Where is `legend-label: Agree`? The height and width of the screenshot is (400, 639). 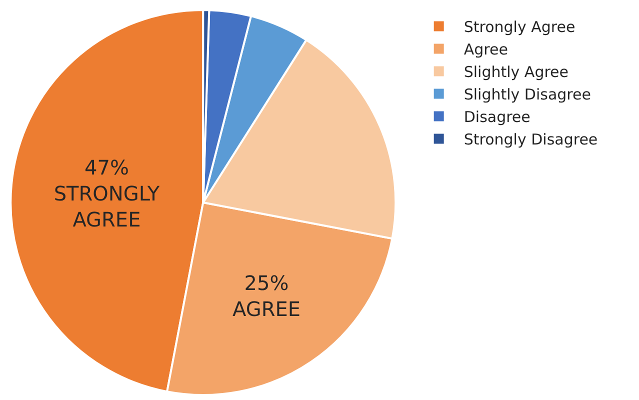
legend-label: Agree is located at coordinates (486, 49).